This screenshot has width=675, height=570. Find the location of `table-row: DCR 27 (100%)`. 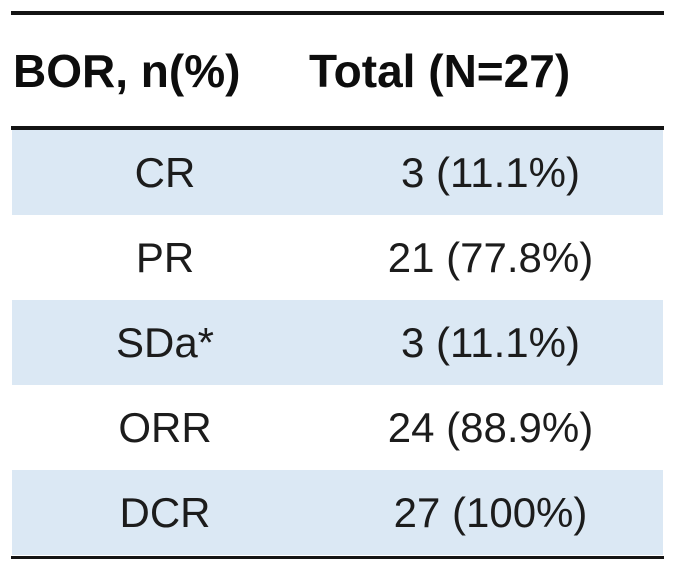

table-row: DCR 27 (100%) is located at coordinates (337, 512).